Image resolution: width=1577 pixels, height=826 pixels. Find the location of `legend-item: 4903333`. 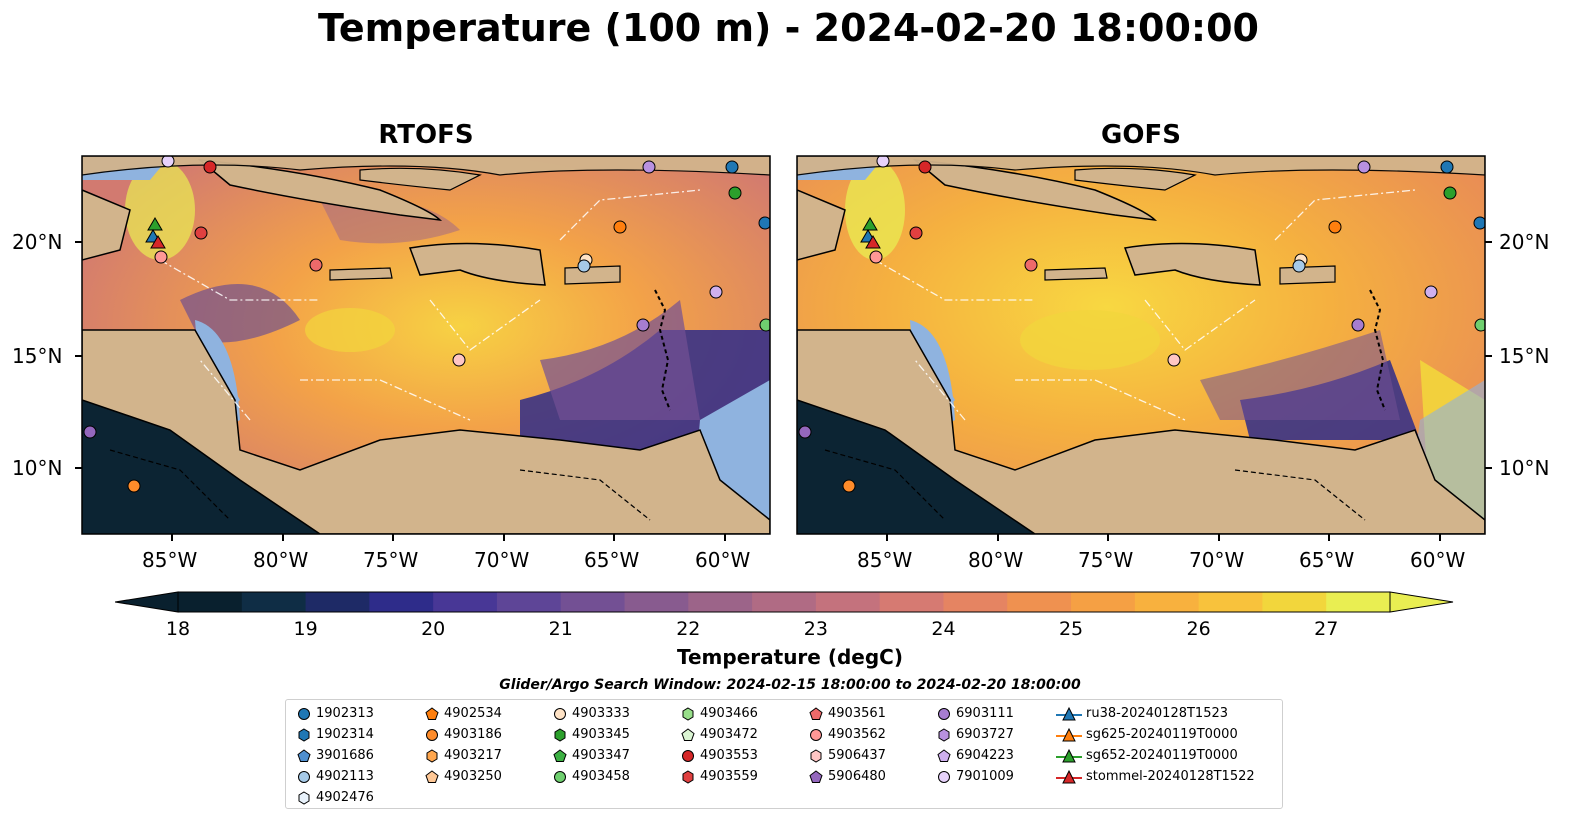

legend-item: 4903333 is located at coordinates (591, 713).